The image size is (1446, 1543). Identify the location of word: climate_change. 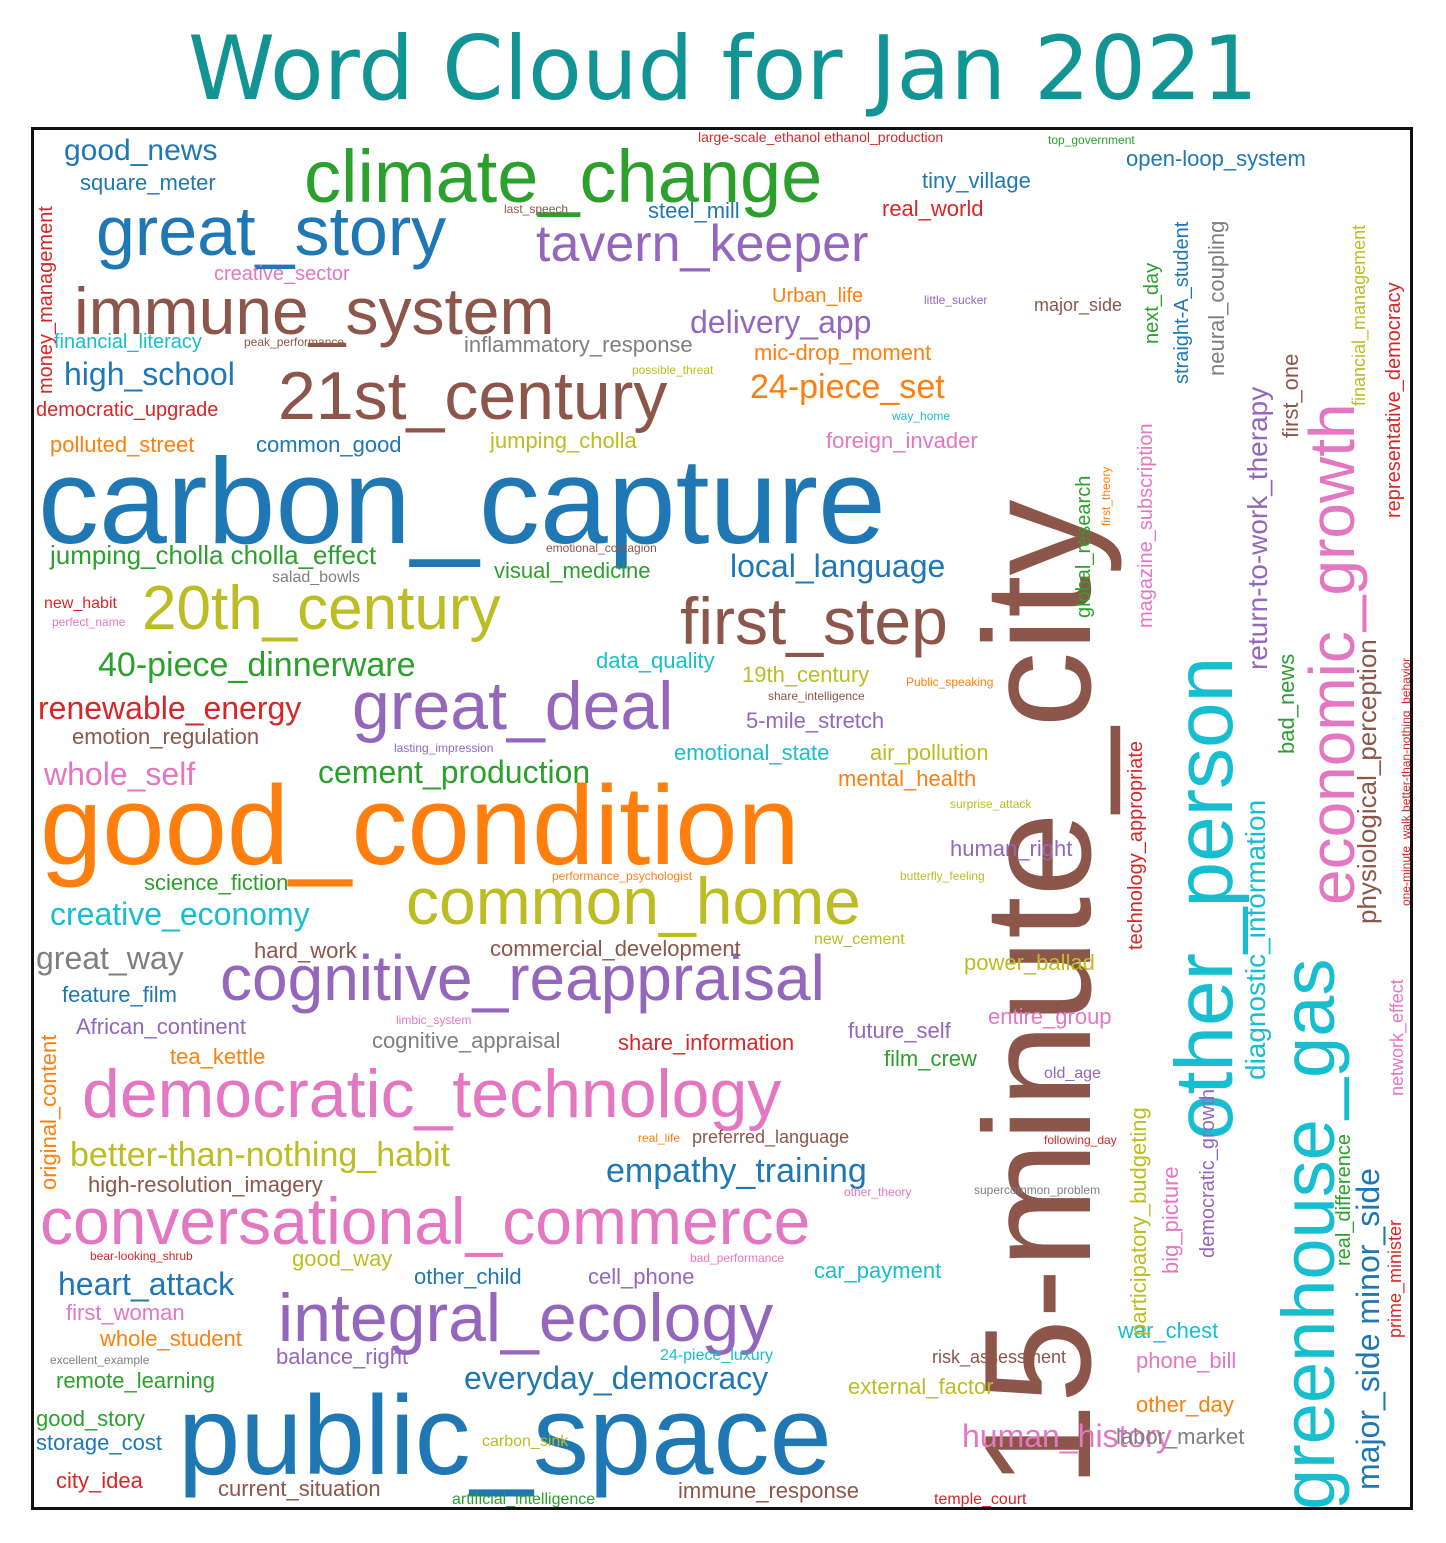
(563, 176).